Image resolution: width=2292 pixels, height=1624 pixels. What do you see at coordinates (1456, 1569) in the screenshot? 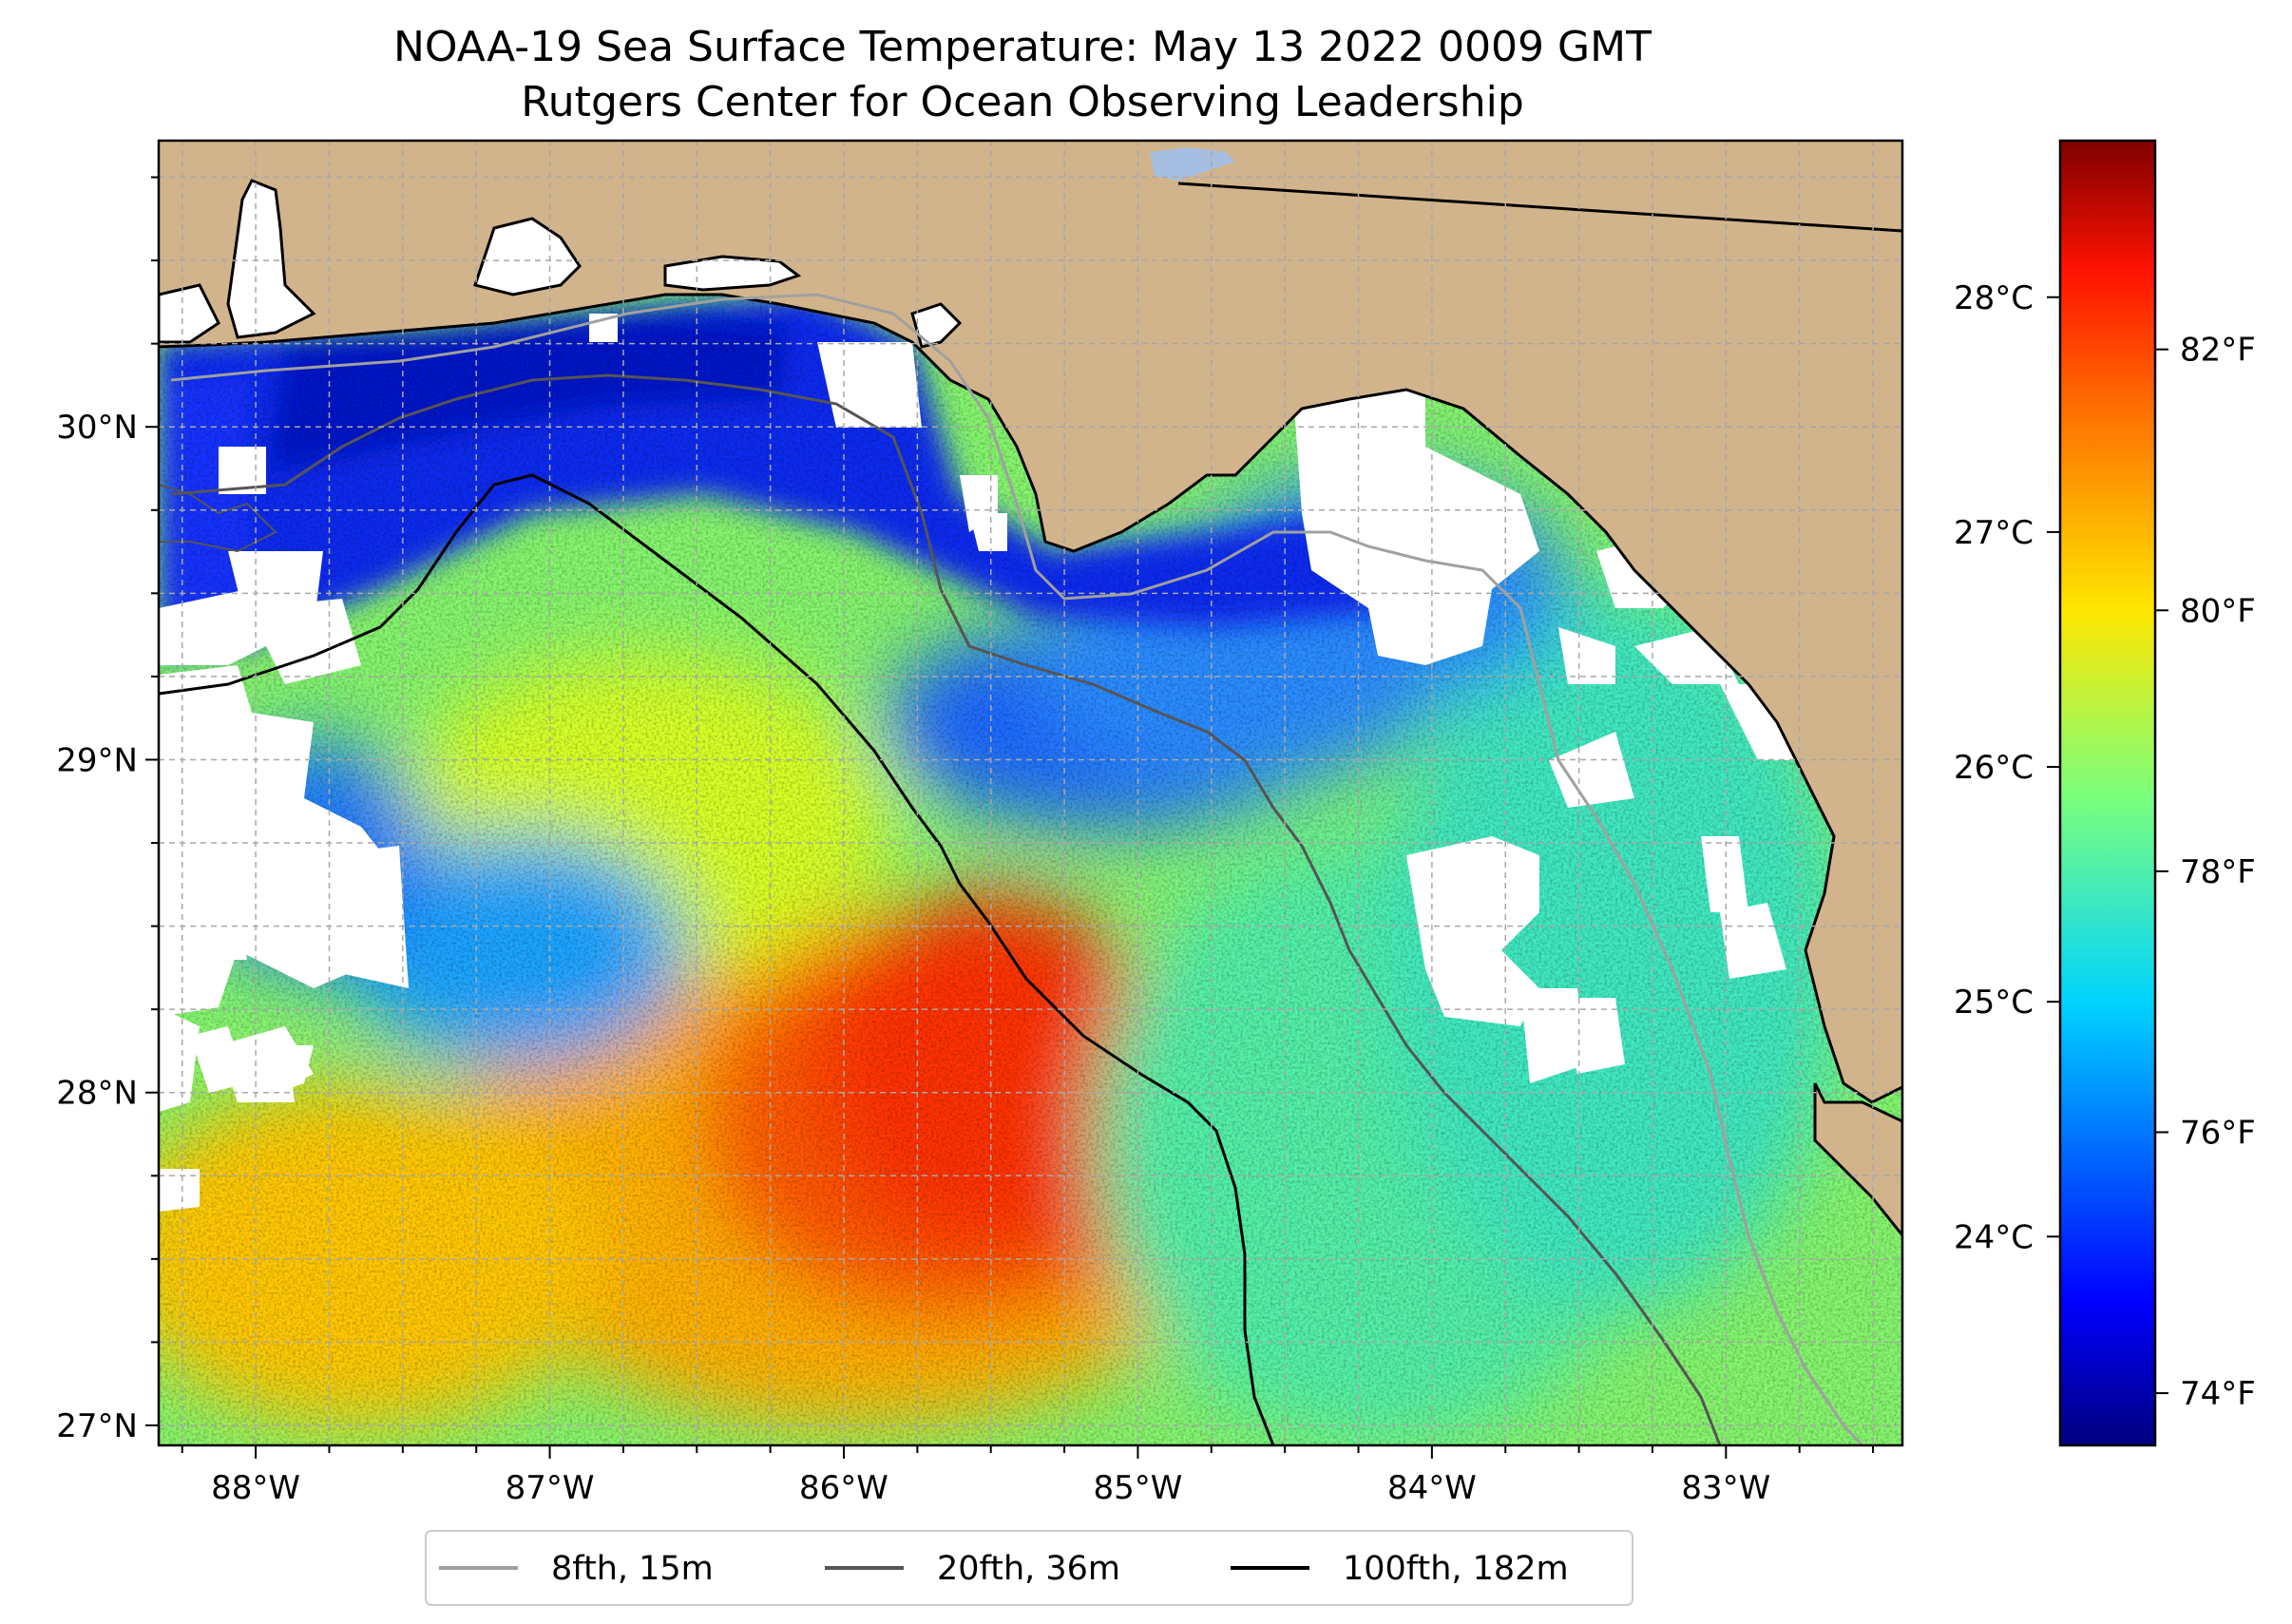
I see `legend-label-100fth: 100fth, 182m` at bounding box center [1456, 1569].